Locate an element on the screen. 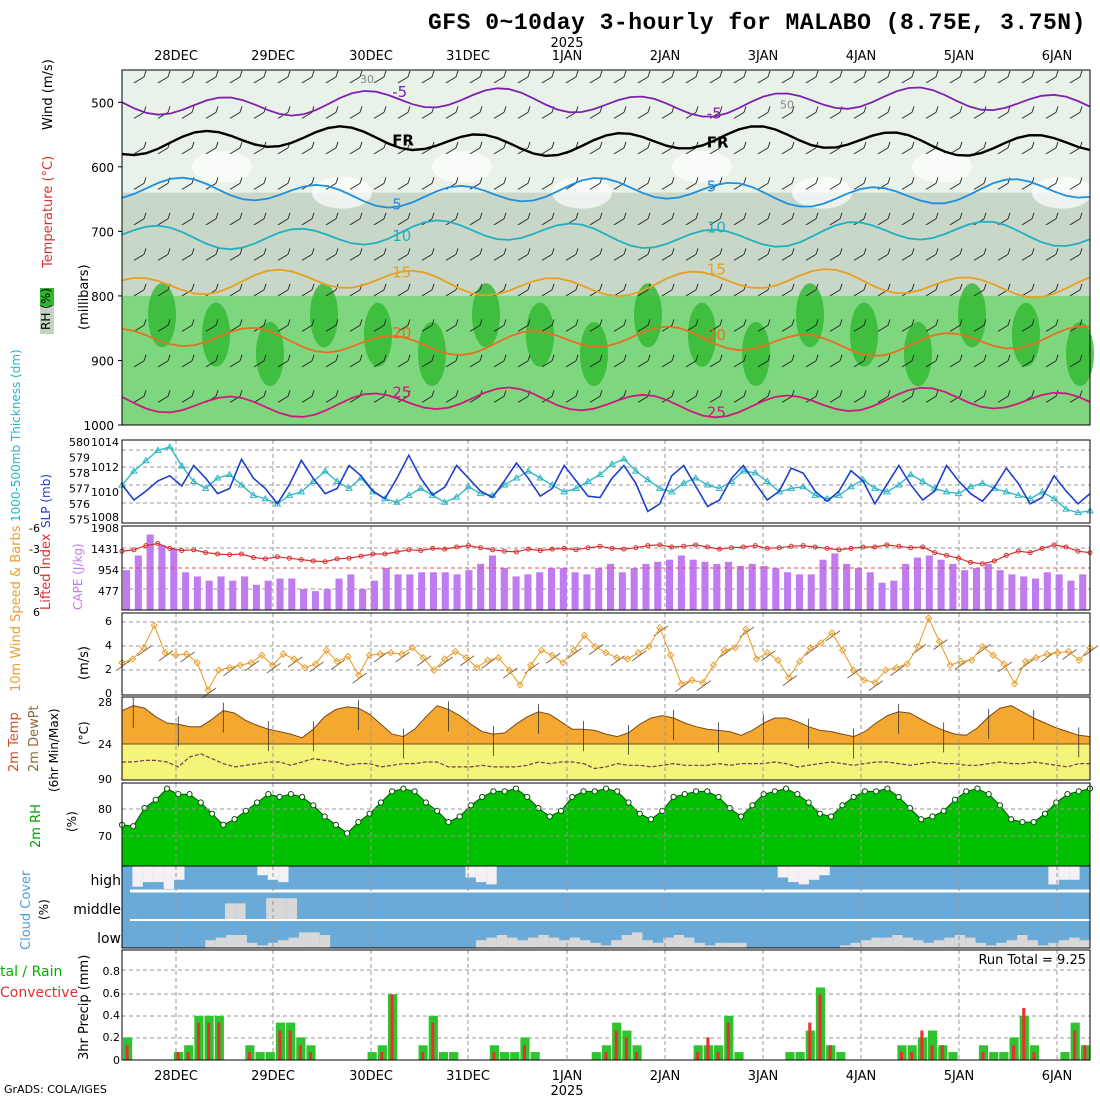  pressure-label-800: 800 is located at coordinates (102, 297).